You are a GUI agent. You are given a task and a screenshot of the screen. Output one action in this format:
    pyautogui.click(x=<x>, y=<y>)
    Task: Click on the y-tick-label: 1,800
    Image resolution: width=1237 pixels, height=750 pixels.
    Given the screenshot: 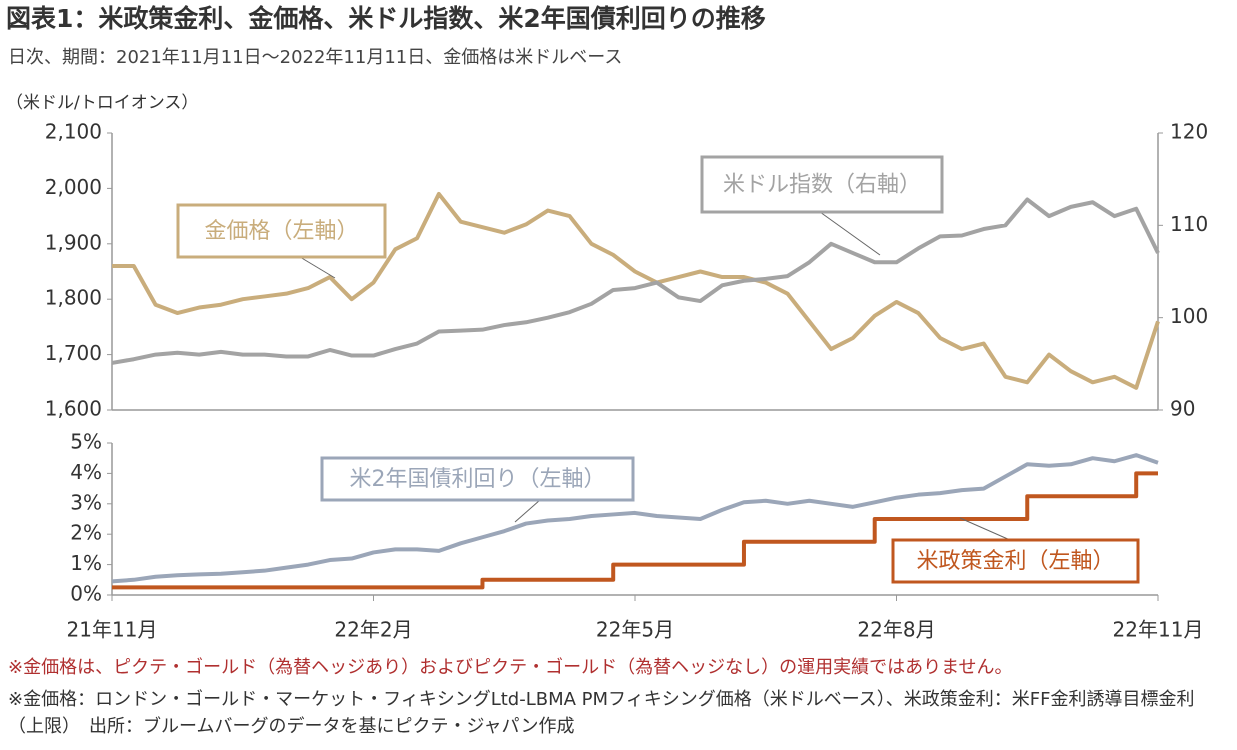 What is the action you would take?
    pyautogui.click(x=73, y=298)
    